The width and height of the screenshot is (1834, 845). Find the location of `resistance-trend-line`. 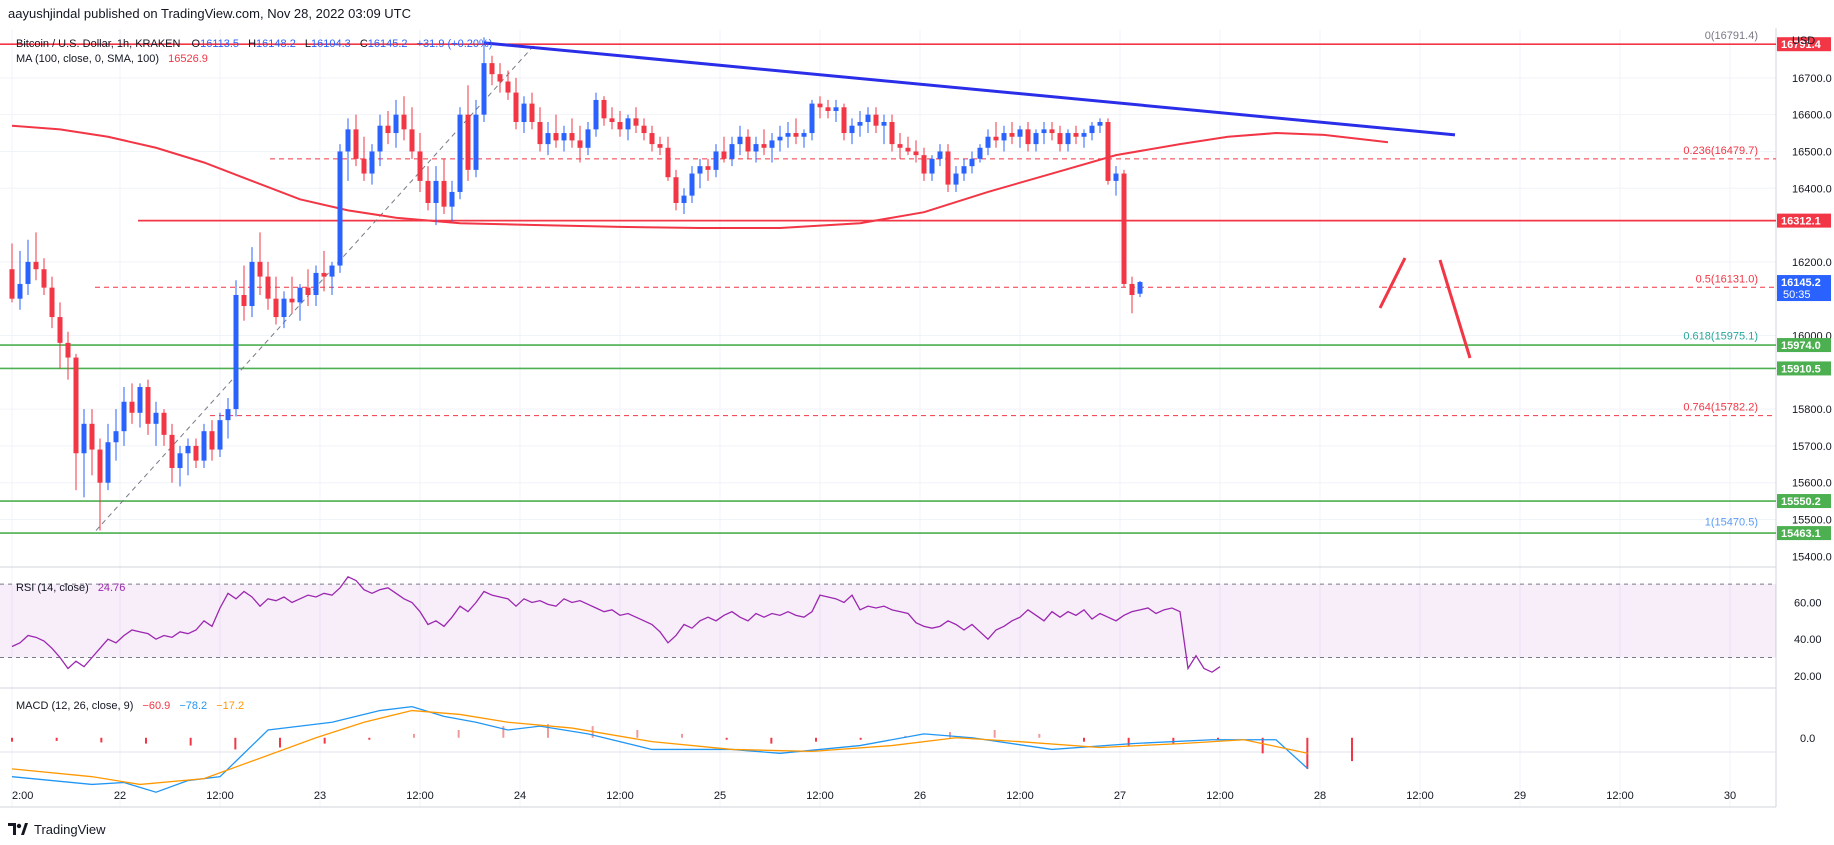

resistance-trend-line is located at coordinates (969, 89).